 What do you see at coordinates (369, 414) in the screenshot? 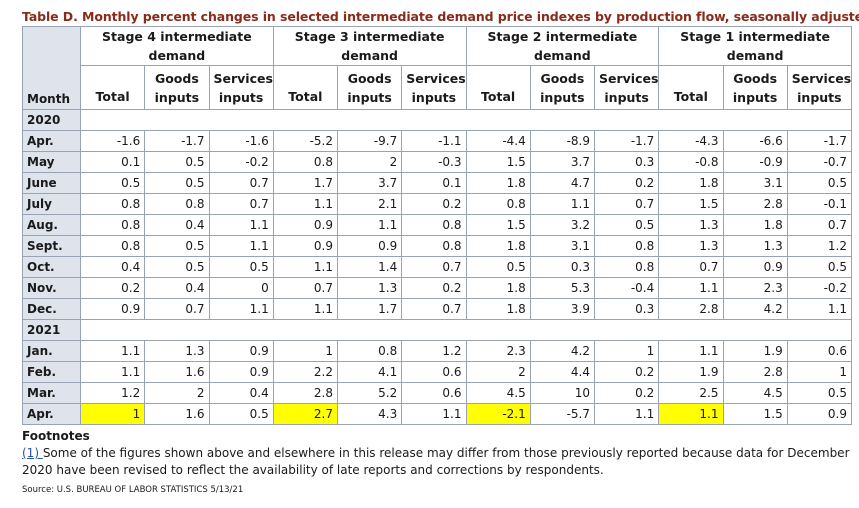
I see `value-cell: 4.3` at bounding box center [369, 414].